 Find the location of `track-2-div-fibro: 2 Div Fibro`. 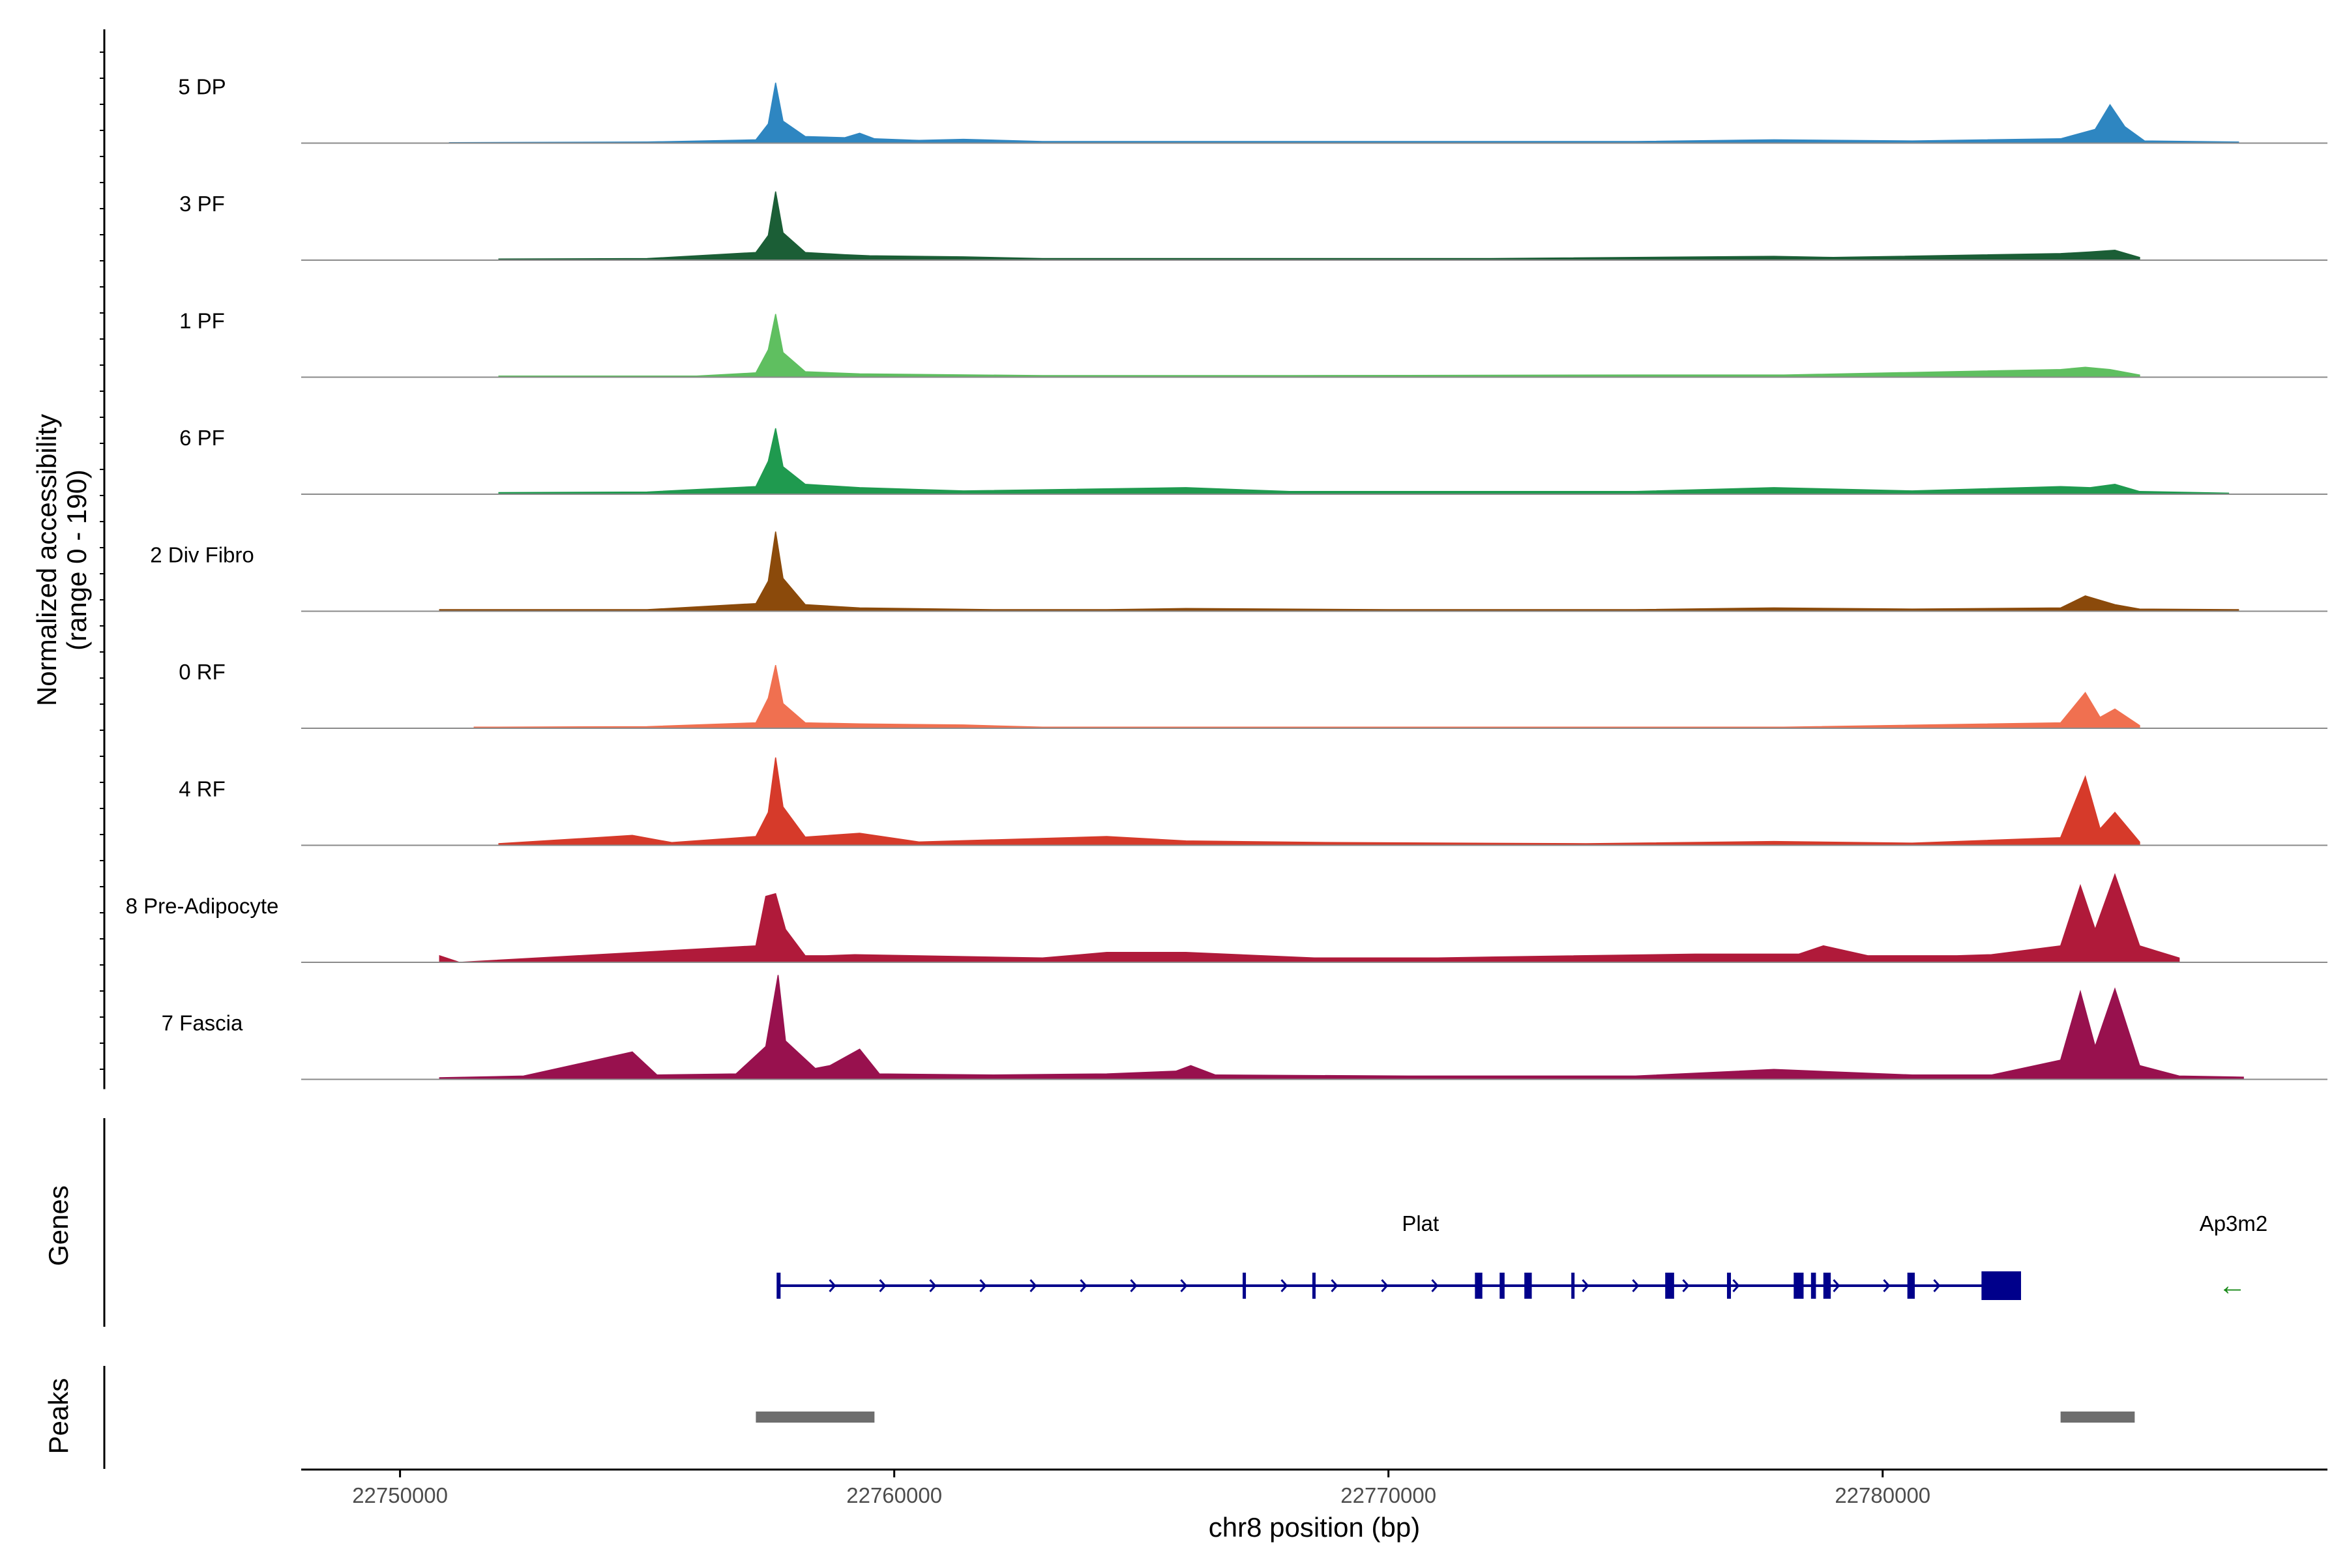

track-2-div-fibro: 2 Div Fibro is located at coordinates (1238, 571).